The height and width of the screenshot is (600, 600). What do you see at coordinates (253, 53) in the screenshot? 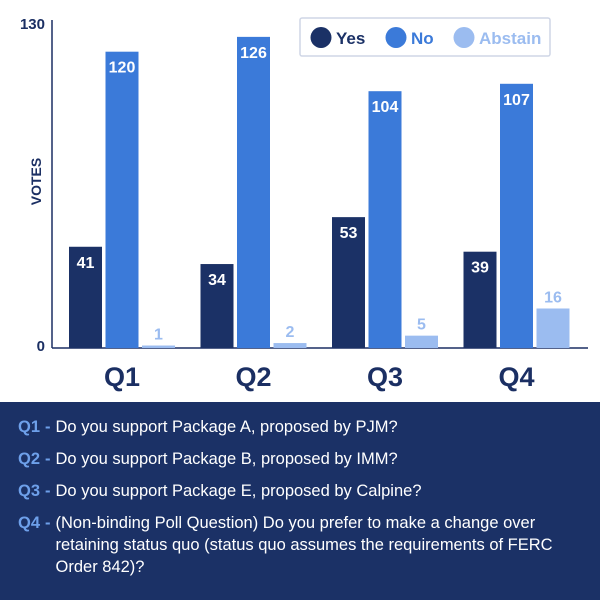
I see `data-label-no-q2: 126` at bounding box center [253, 53].